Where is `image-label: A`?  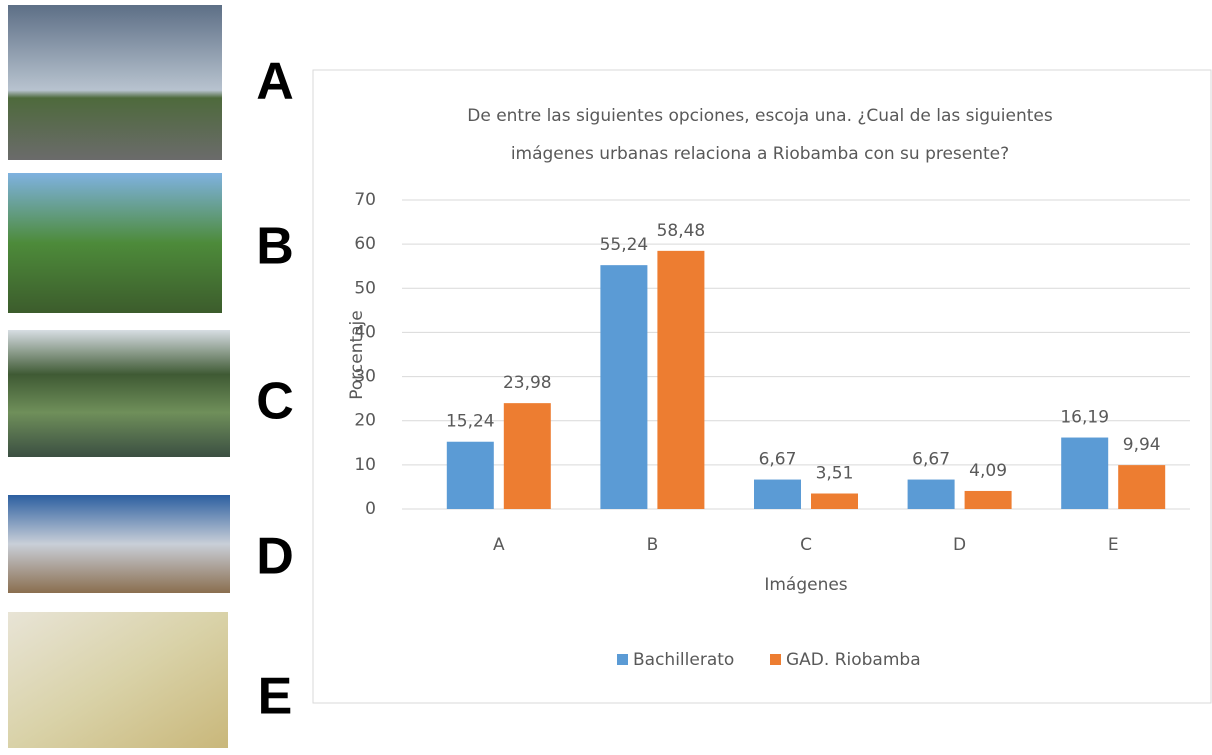 image-label: A is located at coordinates (275, 82).